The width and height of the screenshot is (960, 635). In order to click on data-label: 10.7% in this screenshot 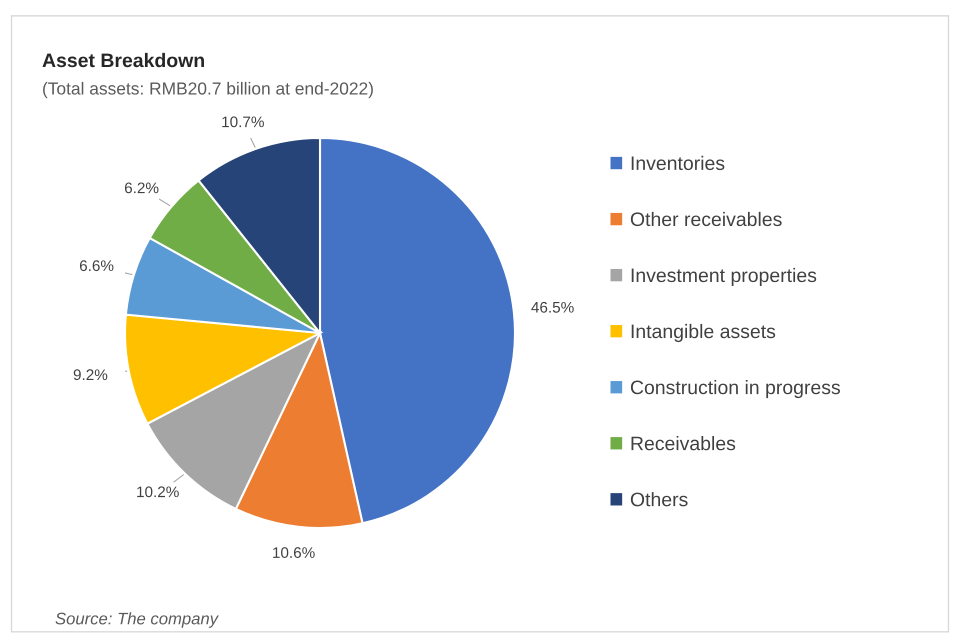, I will do `click(243, 122)`.